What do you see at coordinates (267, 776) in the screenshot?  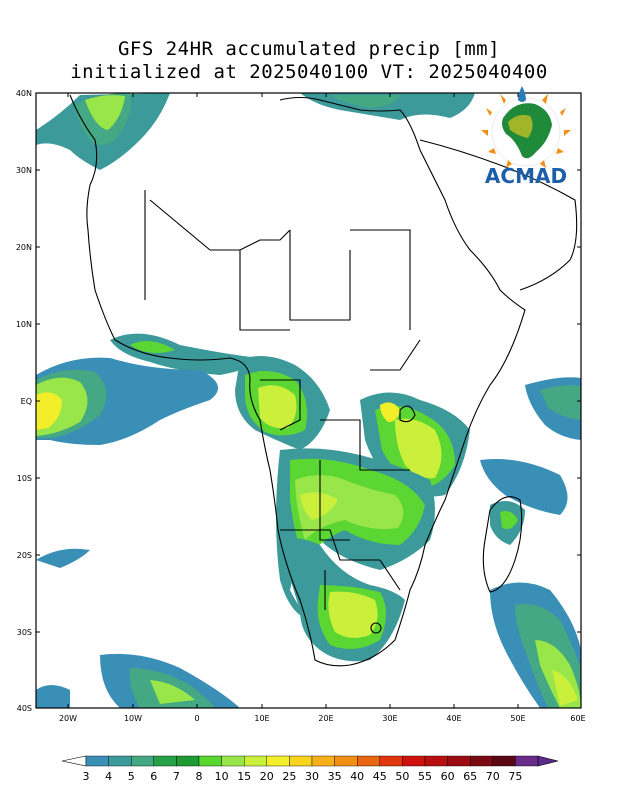 I see `colorbar-label: 20` at bounding box center [267, 776].